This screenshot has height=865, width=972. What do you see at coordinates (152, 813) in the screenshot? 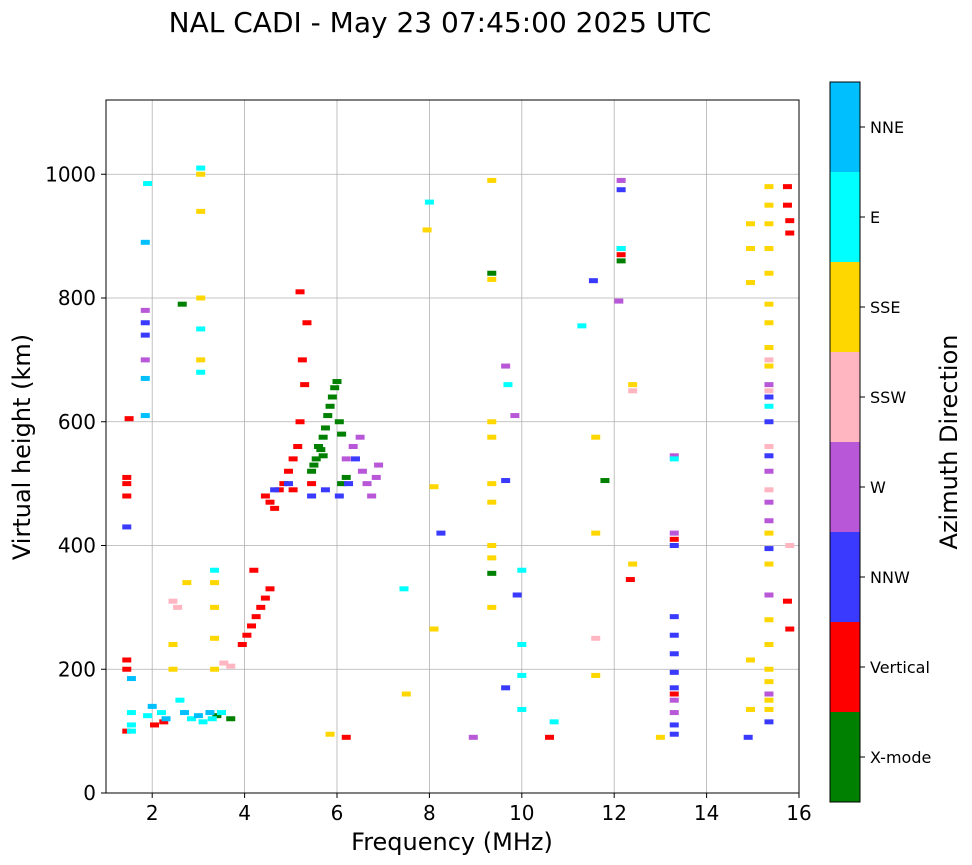
I see `x-tick-label: 2` at bounding box center [152, 813].